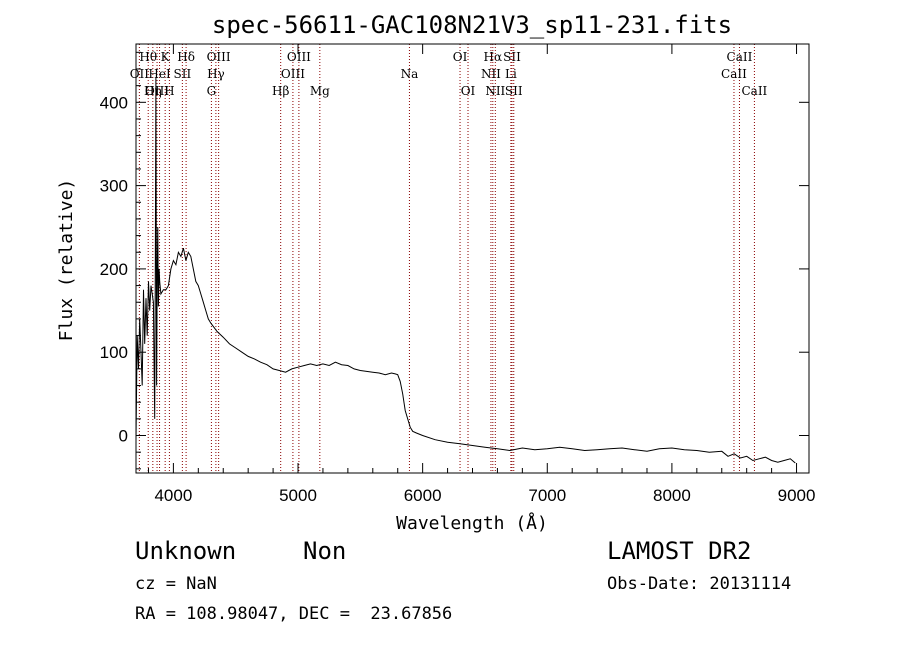 The width and height of the screenshot is (900, 649). I want to click on line-label-19: Hα, so click(493, 57).